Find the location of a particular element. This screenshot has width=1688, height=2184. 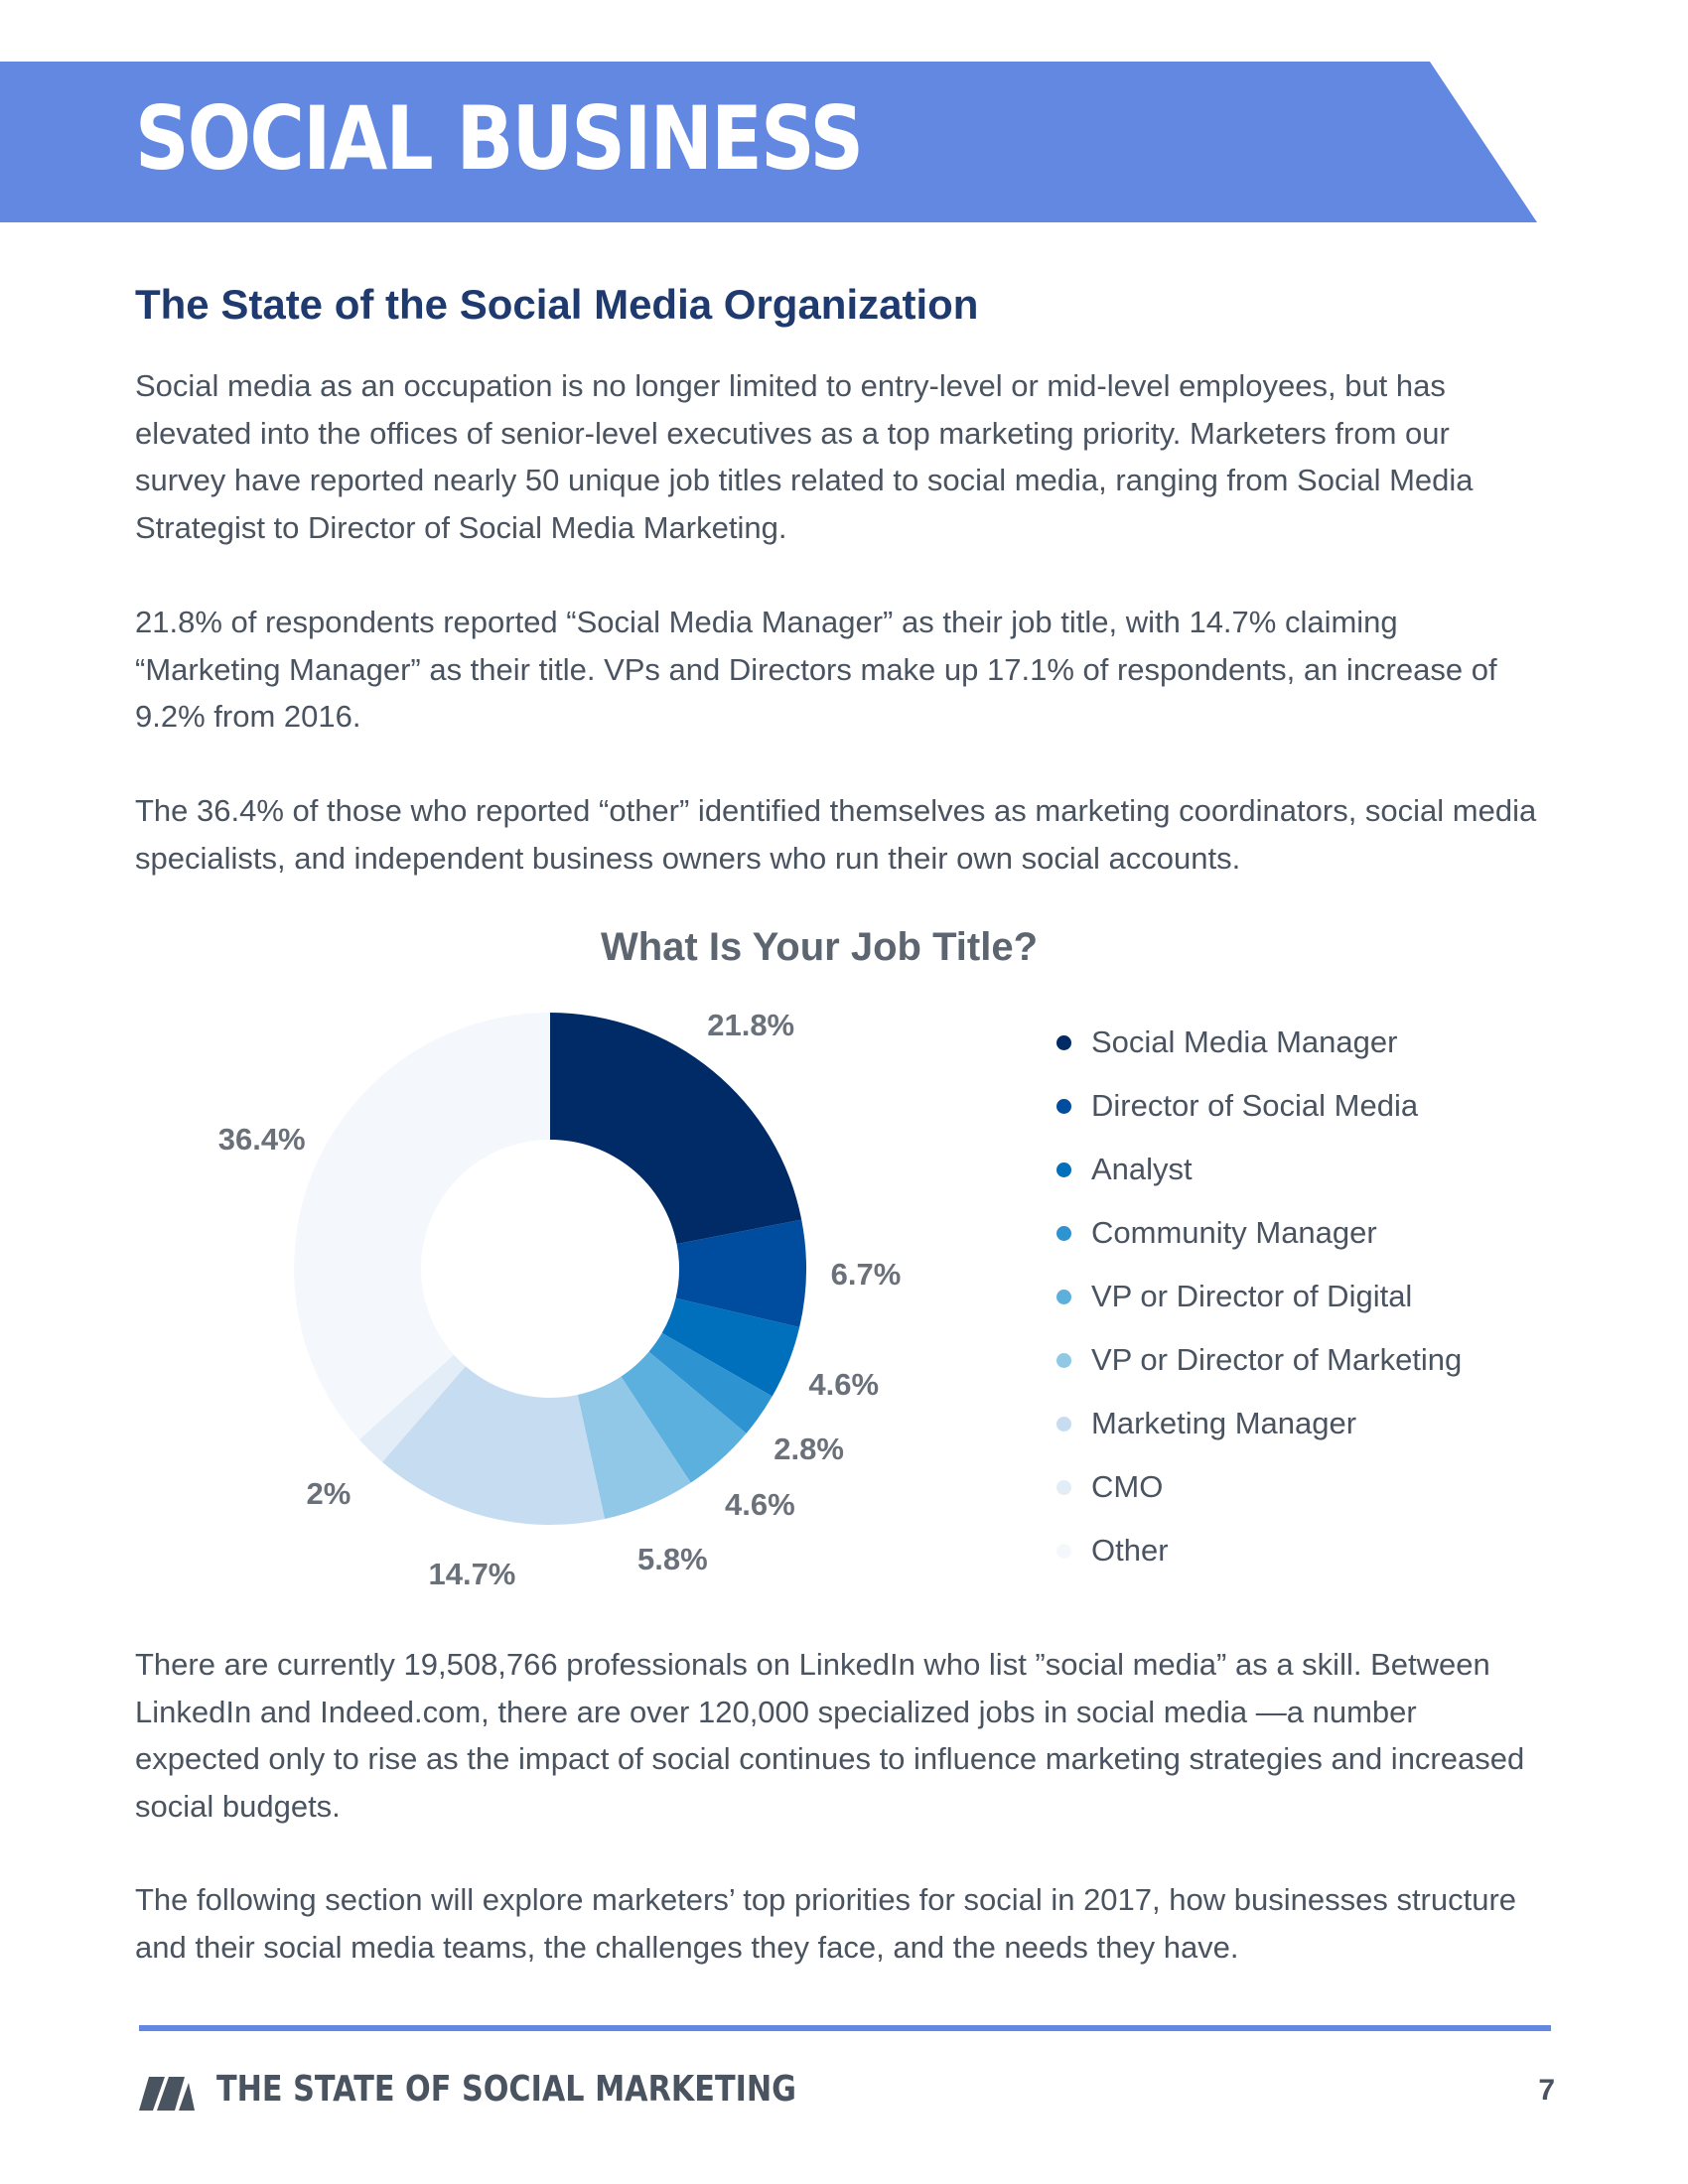

header-banner: SOCIAL BUSINESS is located at coordinates (768, 142).